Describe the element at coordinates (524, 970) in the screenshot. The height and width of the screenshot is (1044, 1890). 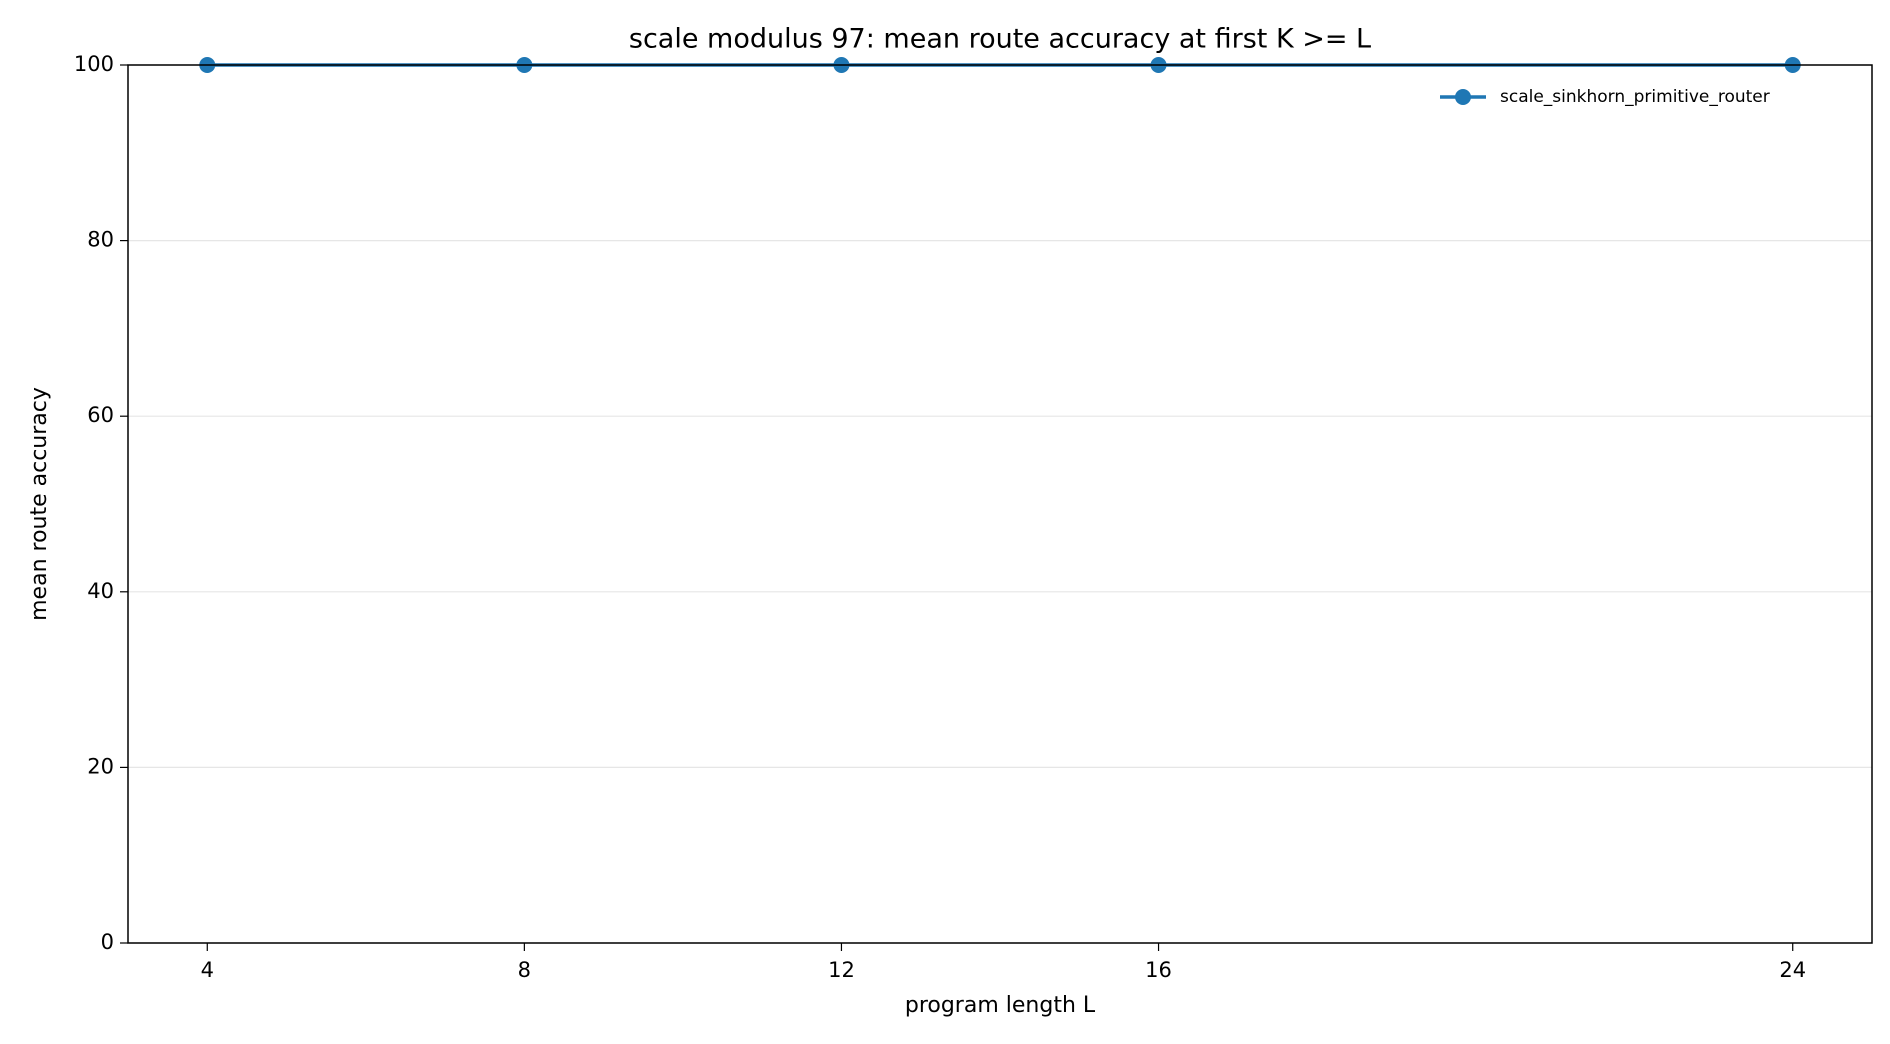
I see `x-tick-label: 8` at that location.